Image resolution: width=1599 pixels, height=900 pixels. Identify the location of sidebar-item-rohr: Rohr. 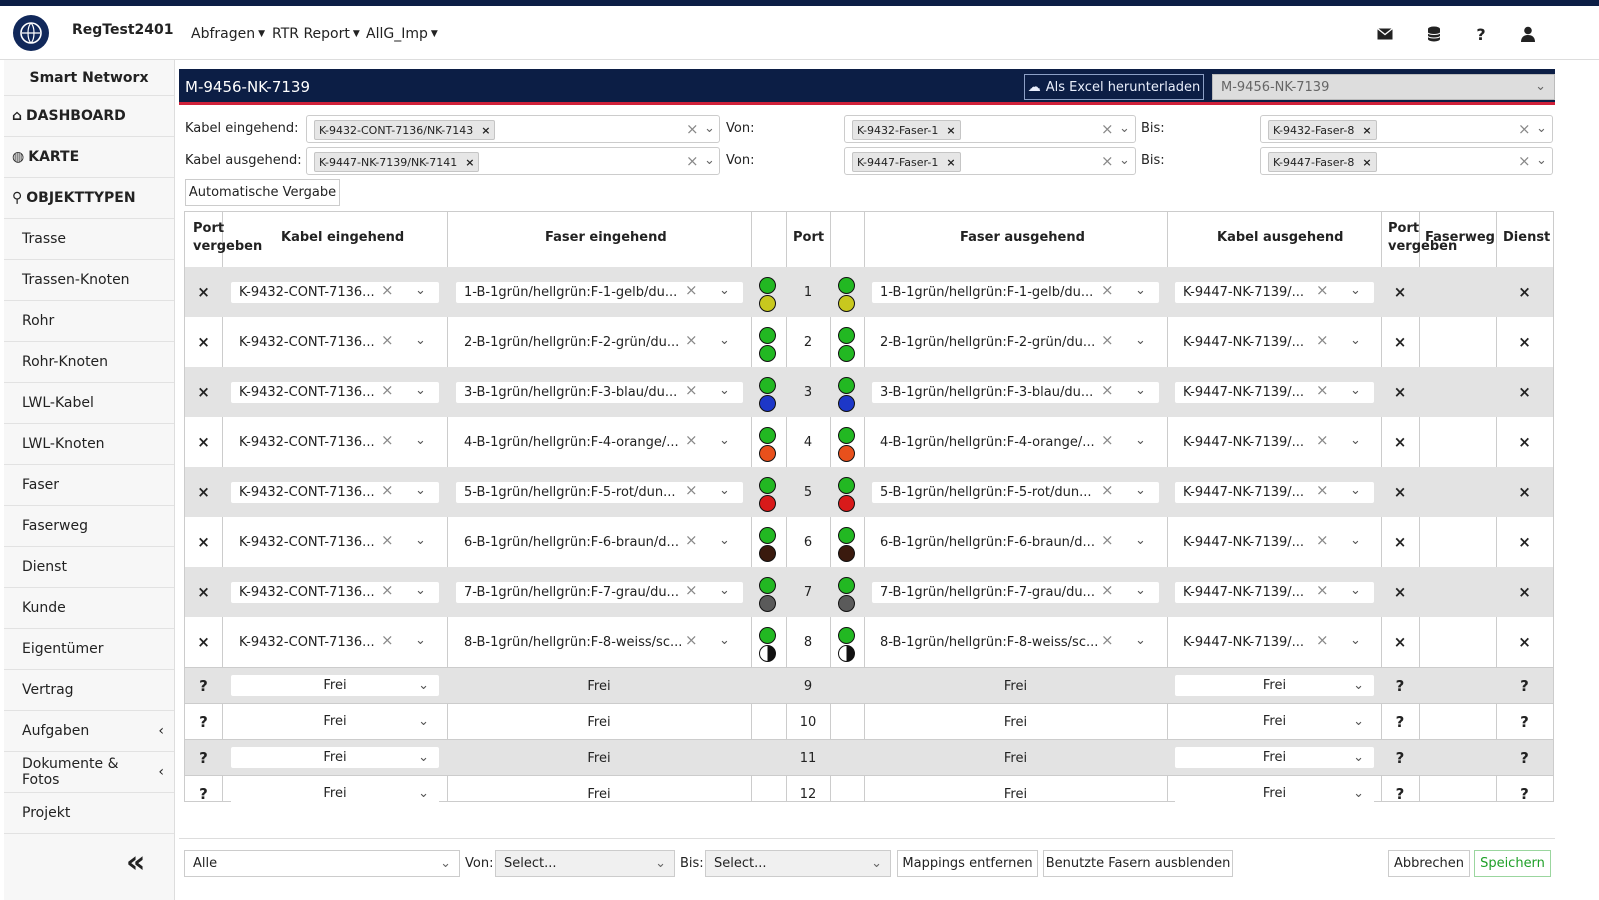
(89, 321).